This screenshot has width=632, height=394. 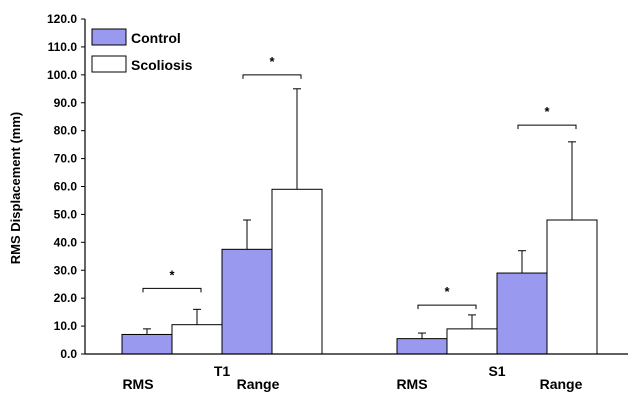 What do you see at coordinates (109, 64) in the screenshot?
I see `legend-swatch-scoliosis` at bounding box center [109, 64].